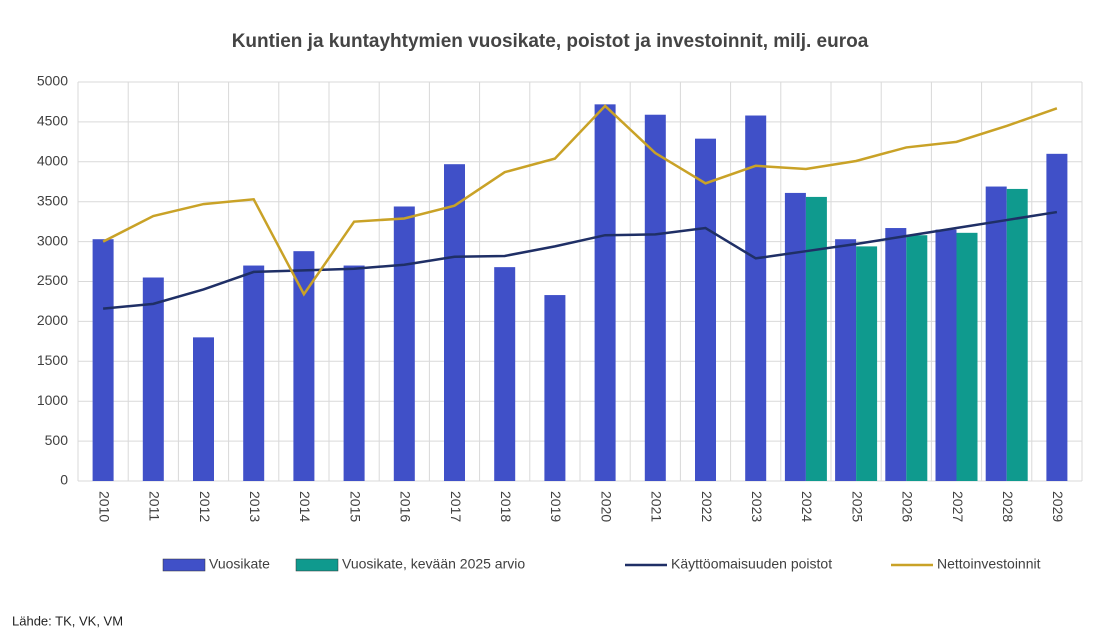 The height and width of the screenshot is (641, 1110). I want to click on y-tick-label: 3500, so click(52, 200).